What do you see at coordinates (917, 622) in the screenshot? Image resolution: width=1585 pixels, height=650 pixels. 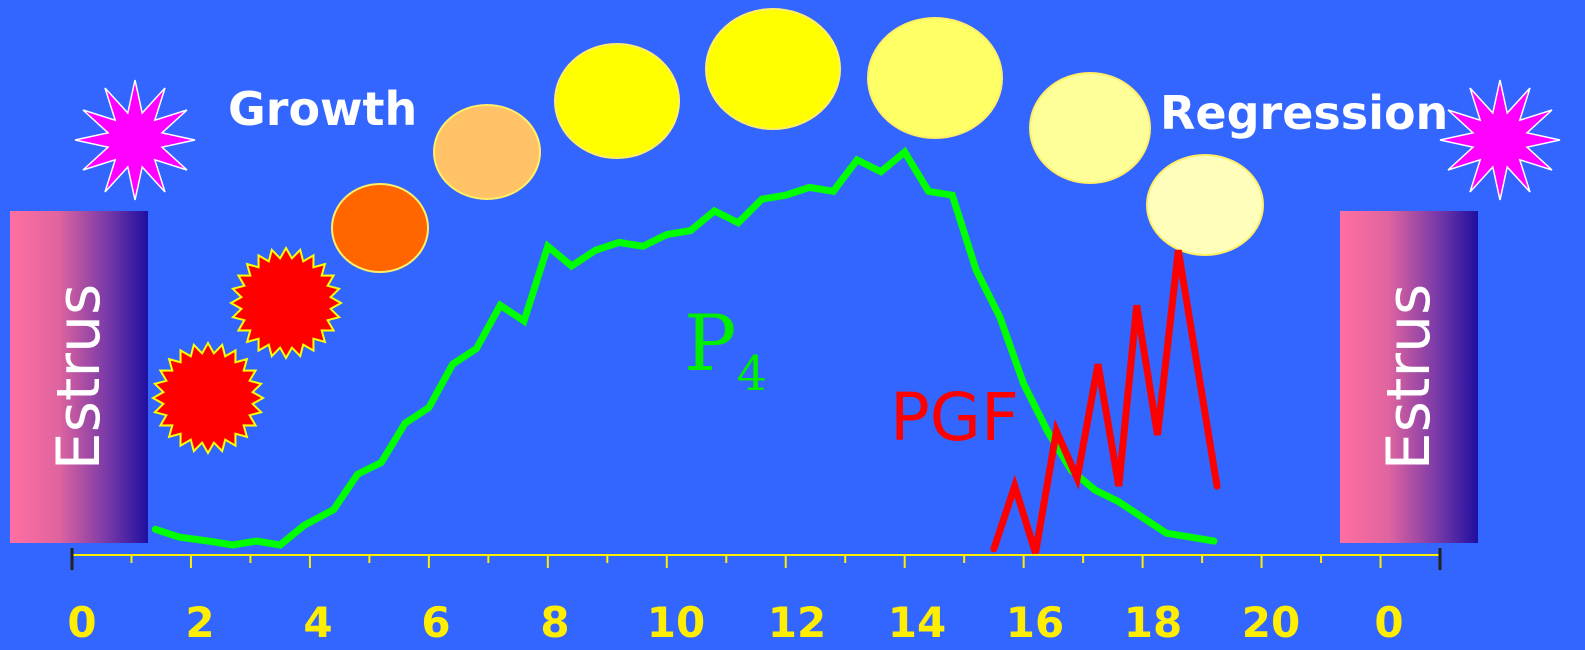 I see `x-tick-label: 14` at bounding box center [917, 622].